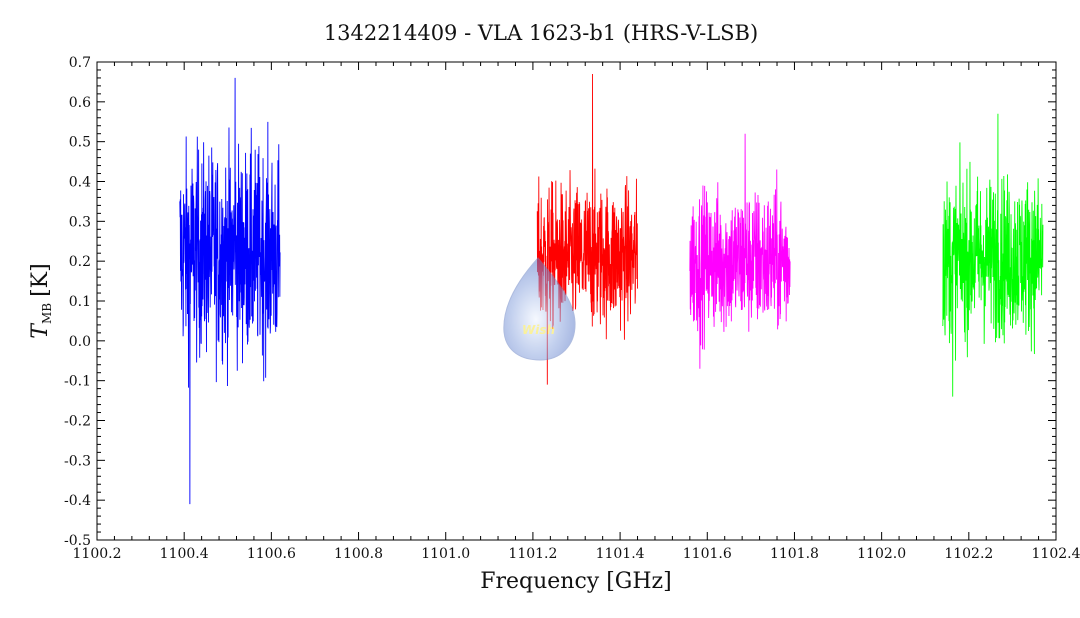 Image resolution: width=1080 pixels, height=618 pixels. What do you see at coordinates (77, 461) in the screenshot?
I see `y-tick-label: -0.3` at bounding box center [77, 461].